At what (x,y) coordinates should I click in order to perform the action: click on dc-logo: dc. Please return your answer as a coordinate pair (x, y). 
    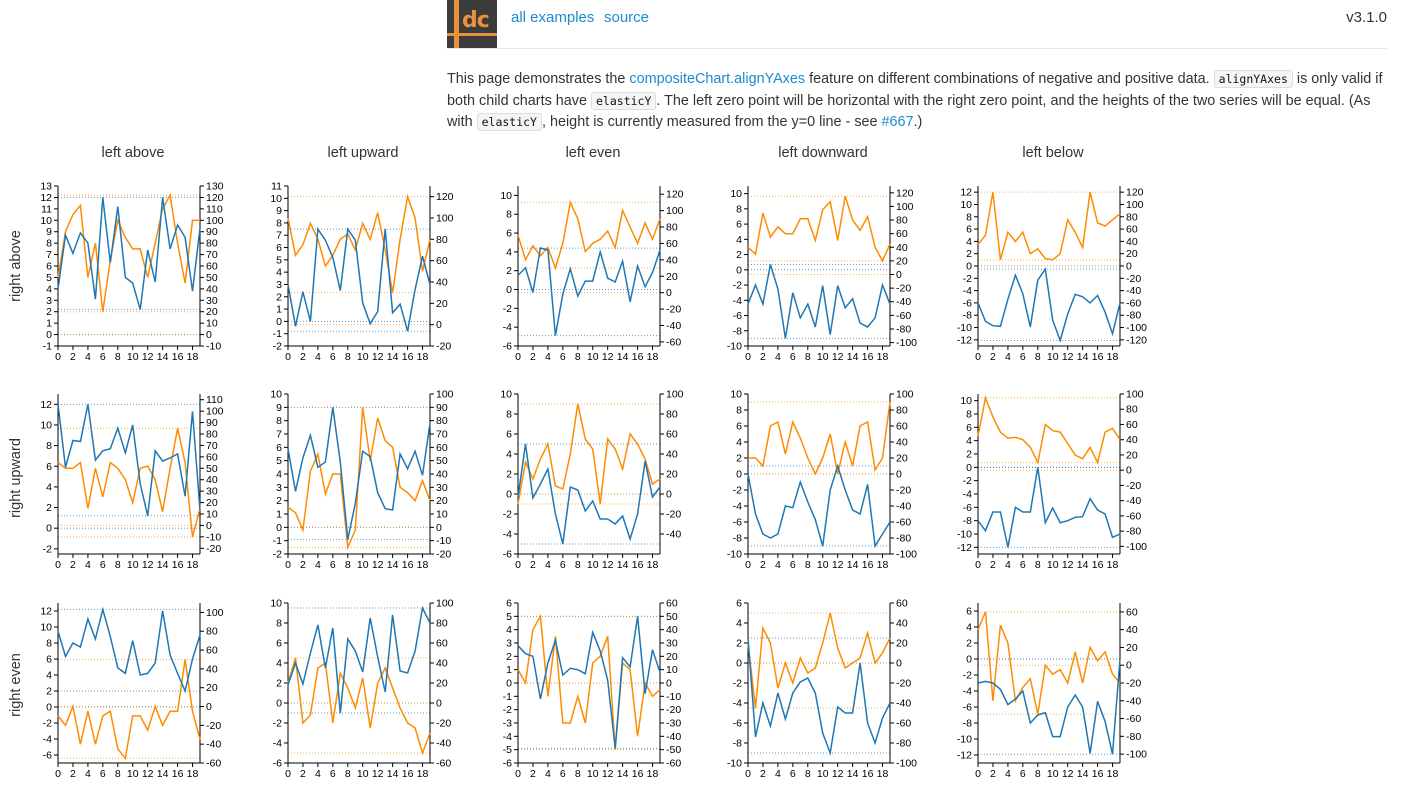
    Looking at the image, I should click on (472, 24).